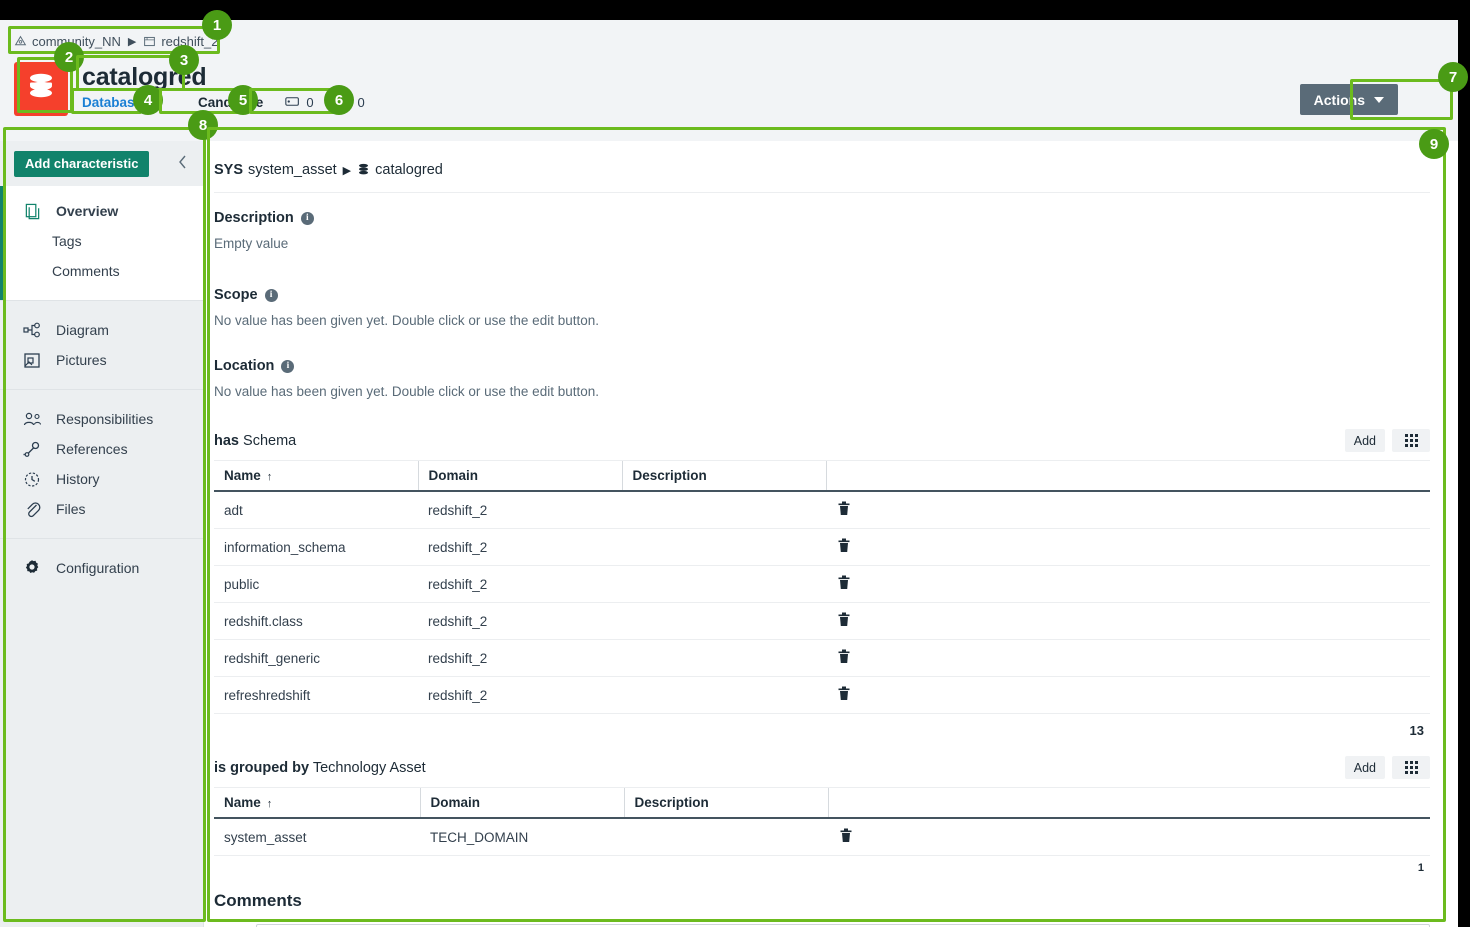  Describe the element at coordinates (101, 479) in the screenshot. I see `sidebar-item-history: History` at that location.